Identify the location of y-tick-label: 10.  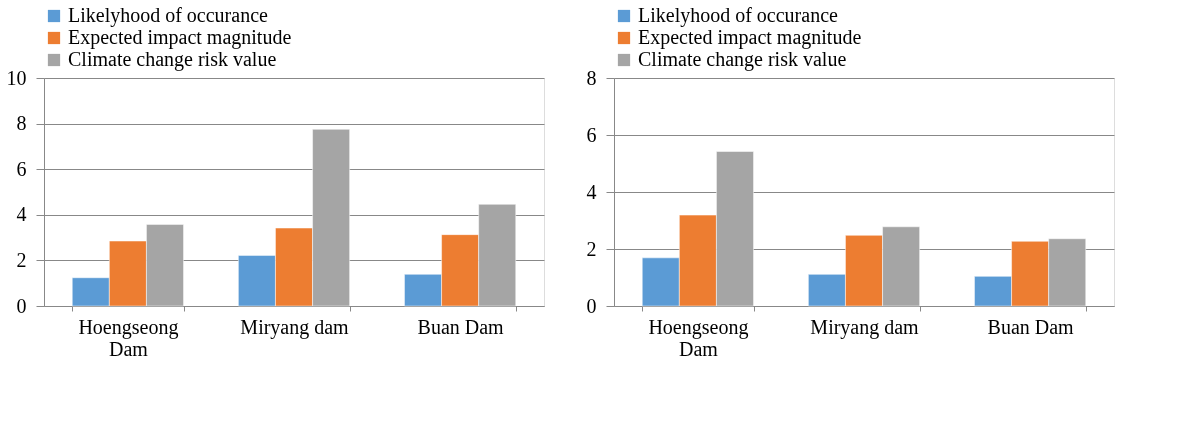
(16, 77).